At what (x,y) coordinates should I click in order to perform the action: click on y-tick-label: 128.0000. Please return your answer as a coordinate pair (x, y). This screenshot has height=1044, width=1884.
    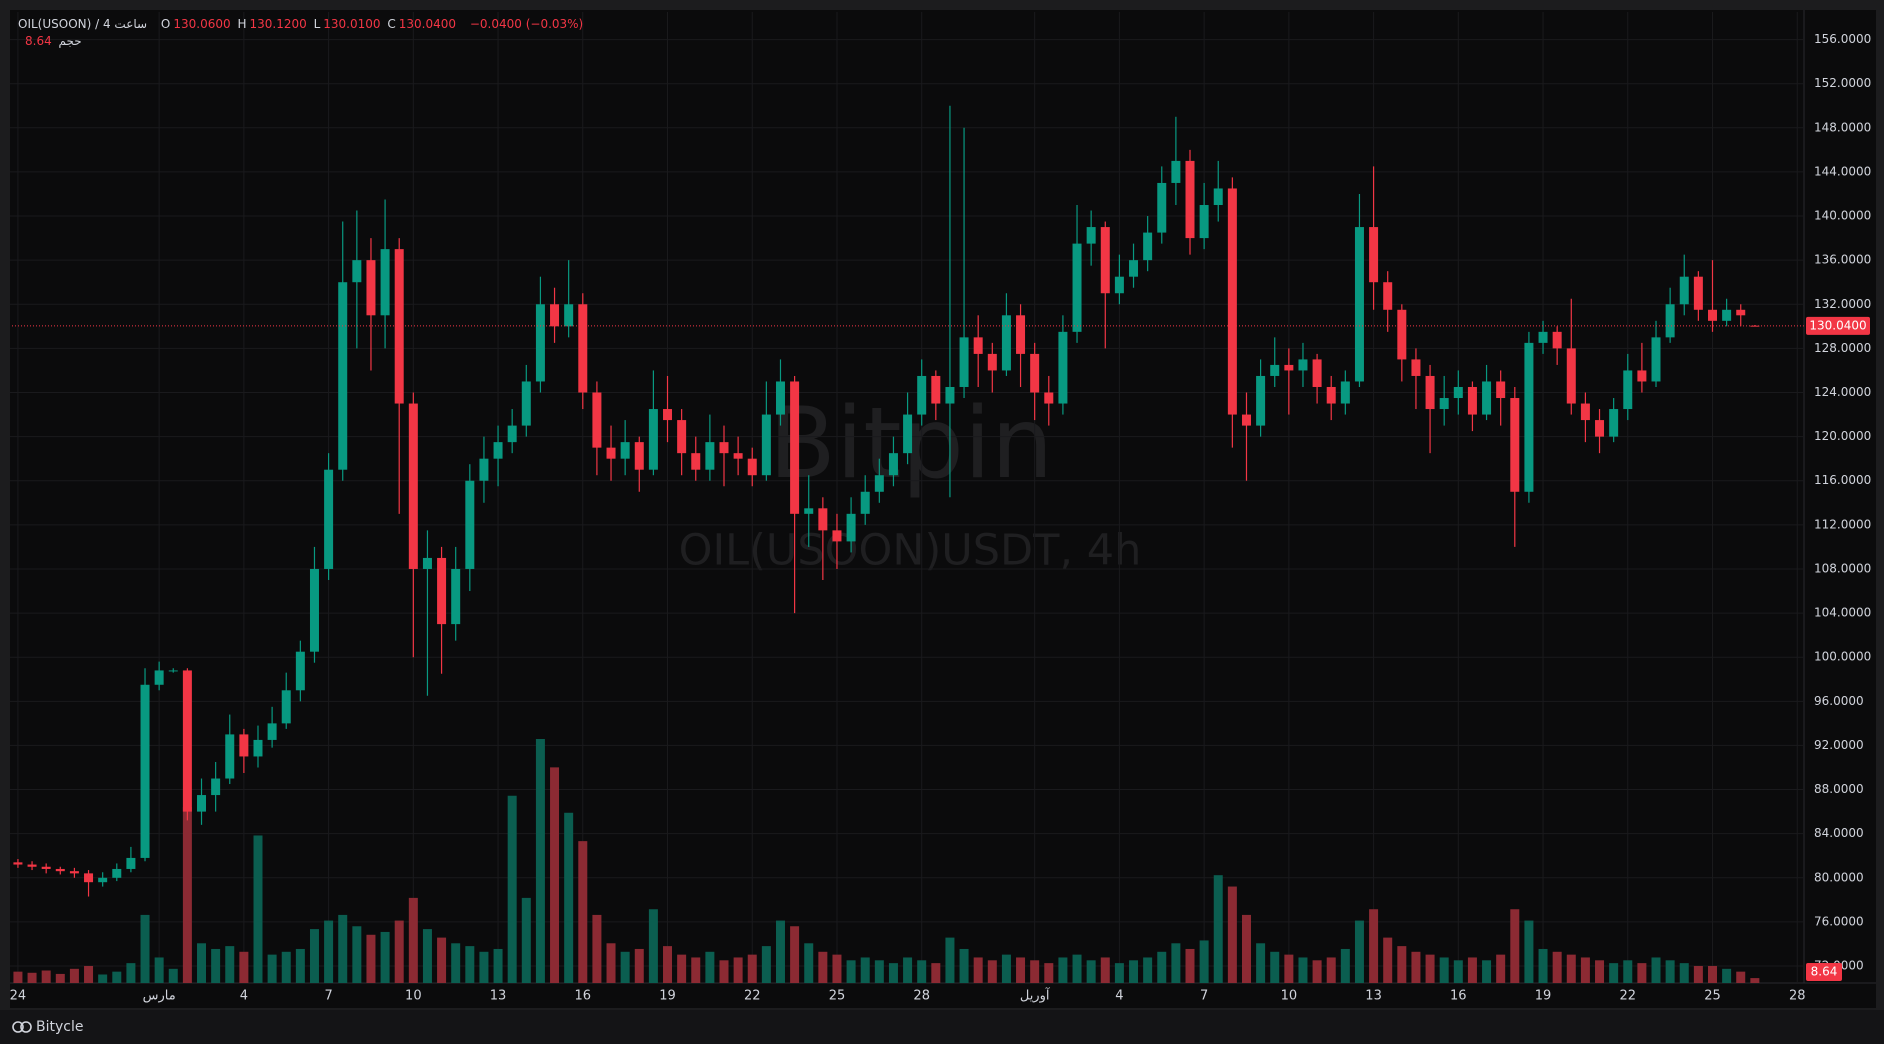
    Looking at the image, I should click on (1842, 348).